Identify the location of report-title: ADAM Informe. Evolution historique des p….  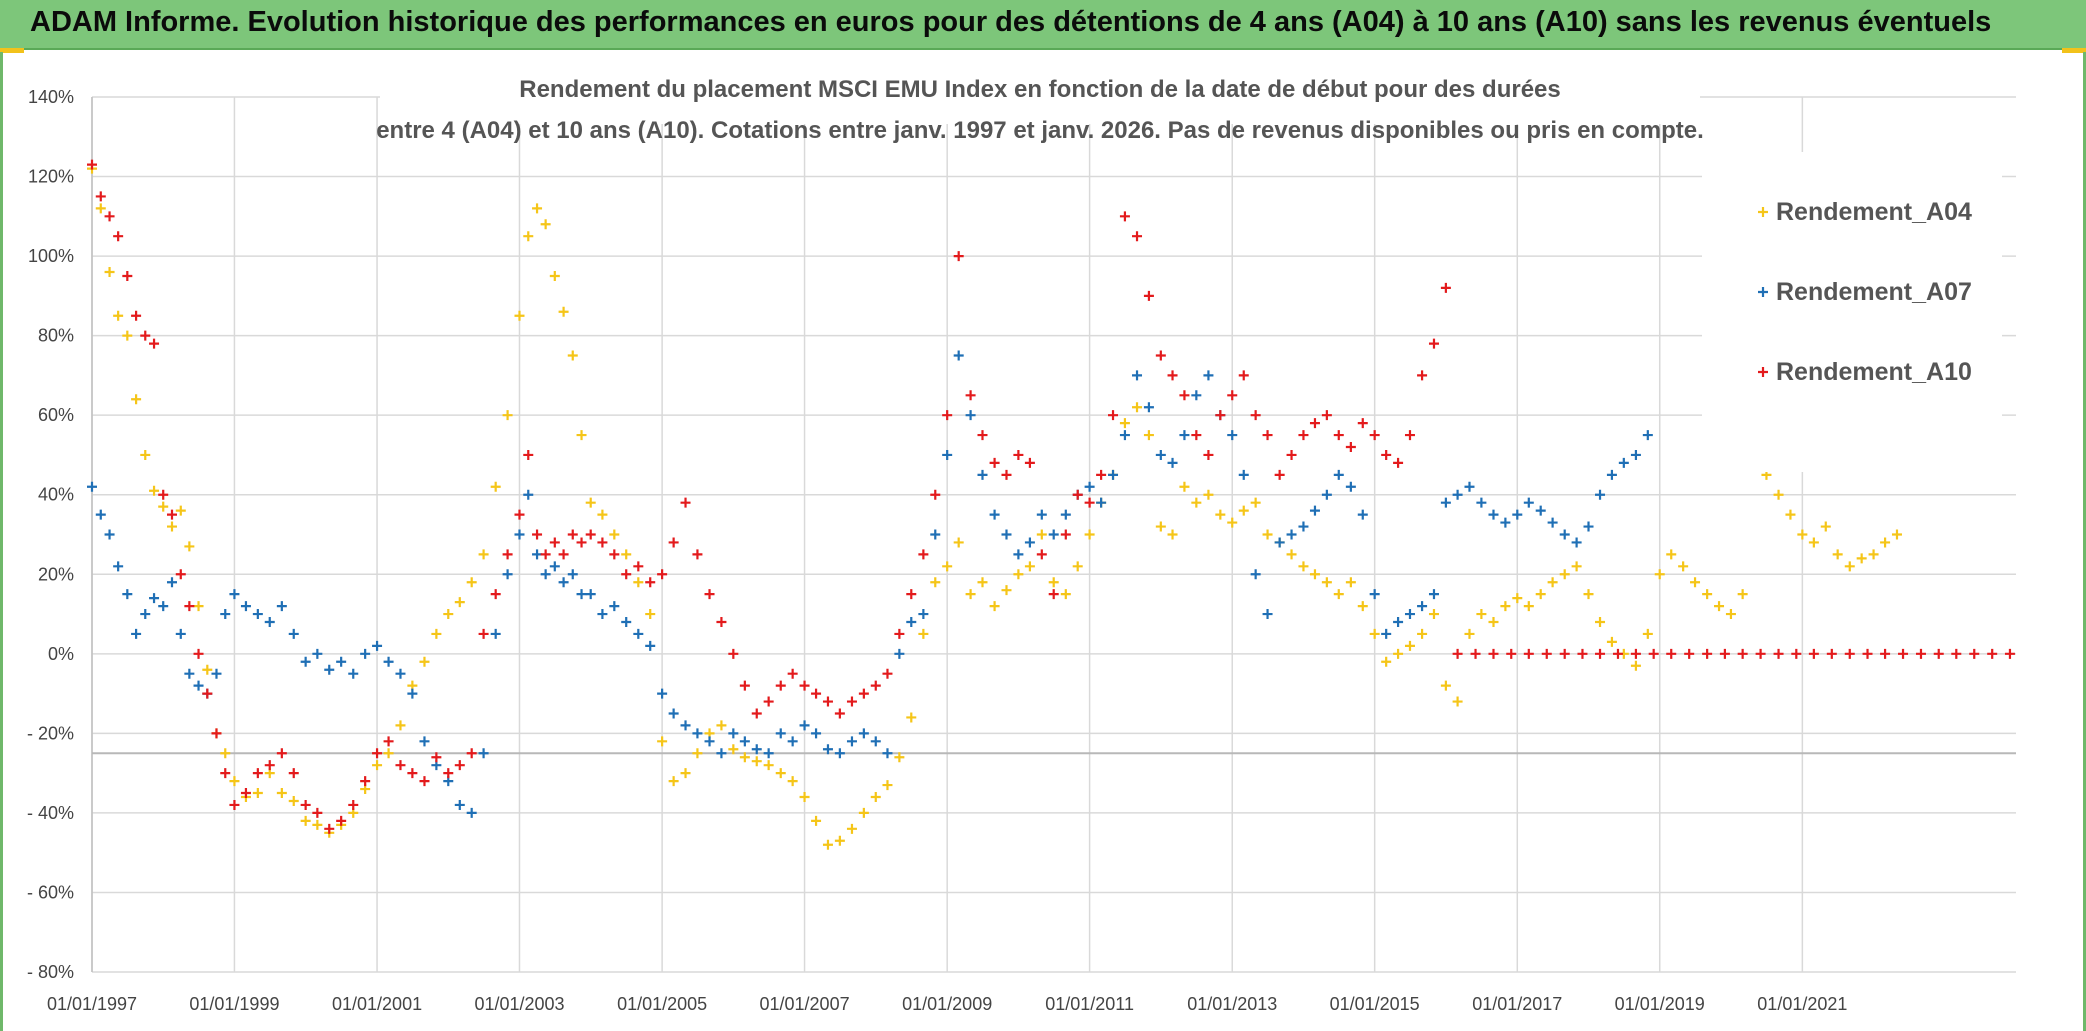
(1011, 22).